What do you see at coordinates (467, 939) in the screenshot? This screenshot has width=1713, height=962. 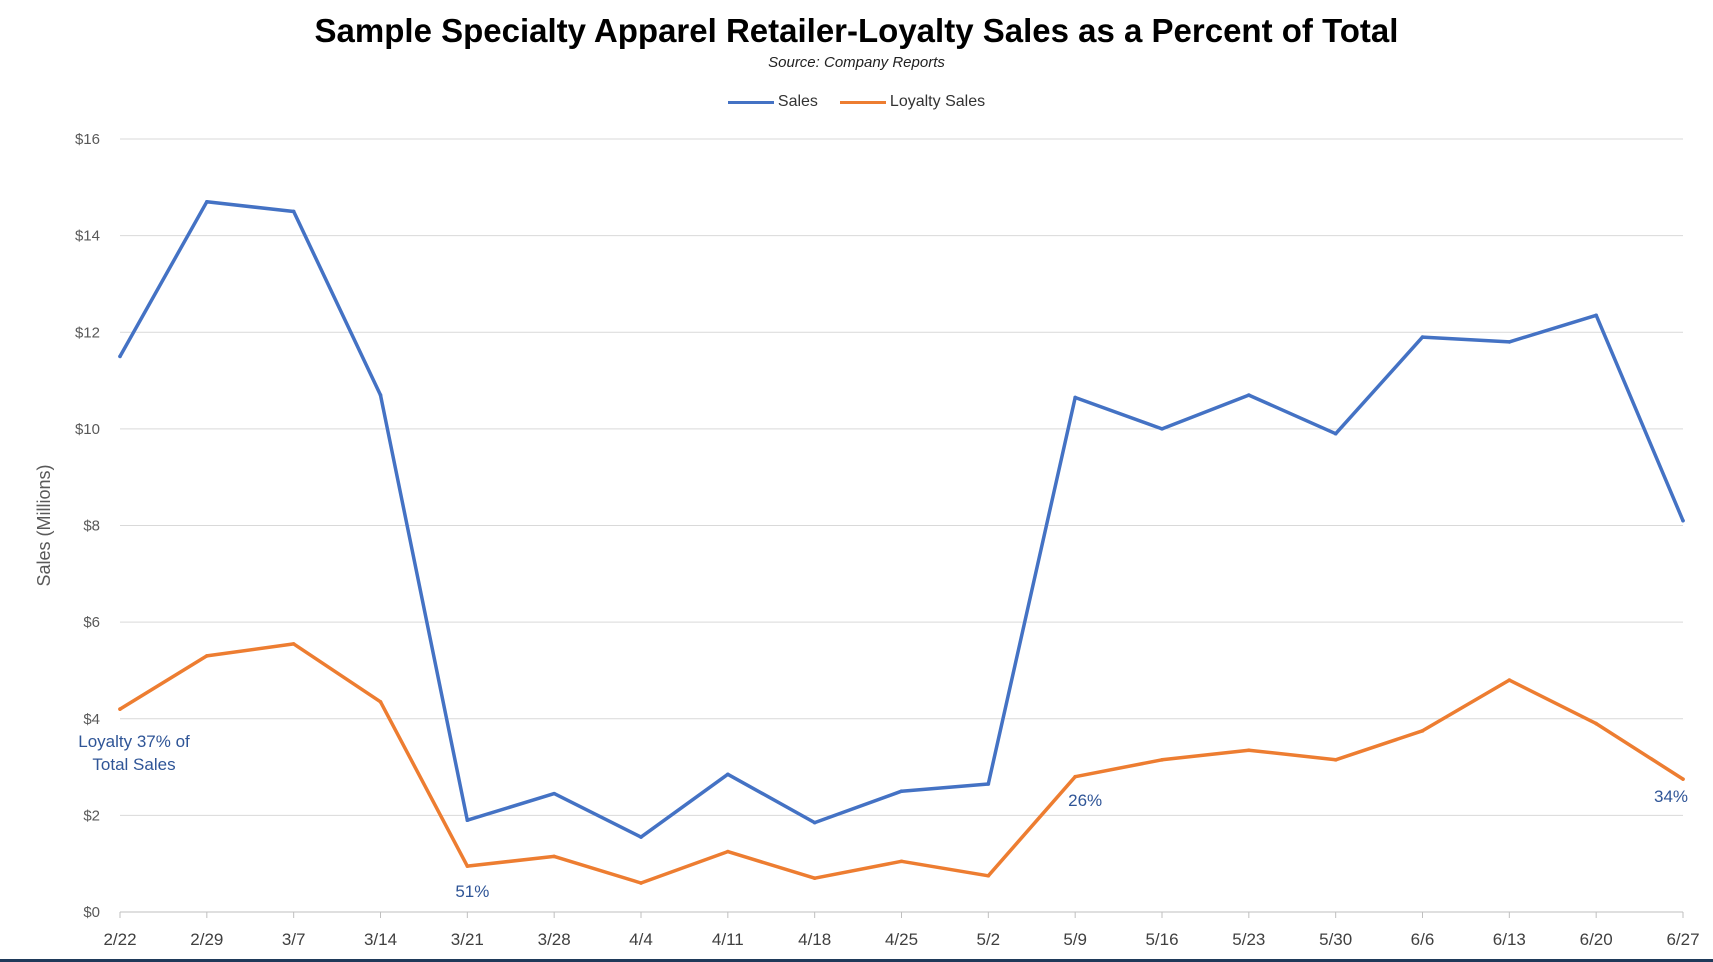 I see `x-tick-label: 3/21` at bounding box center [467, 939].